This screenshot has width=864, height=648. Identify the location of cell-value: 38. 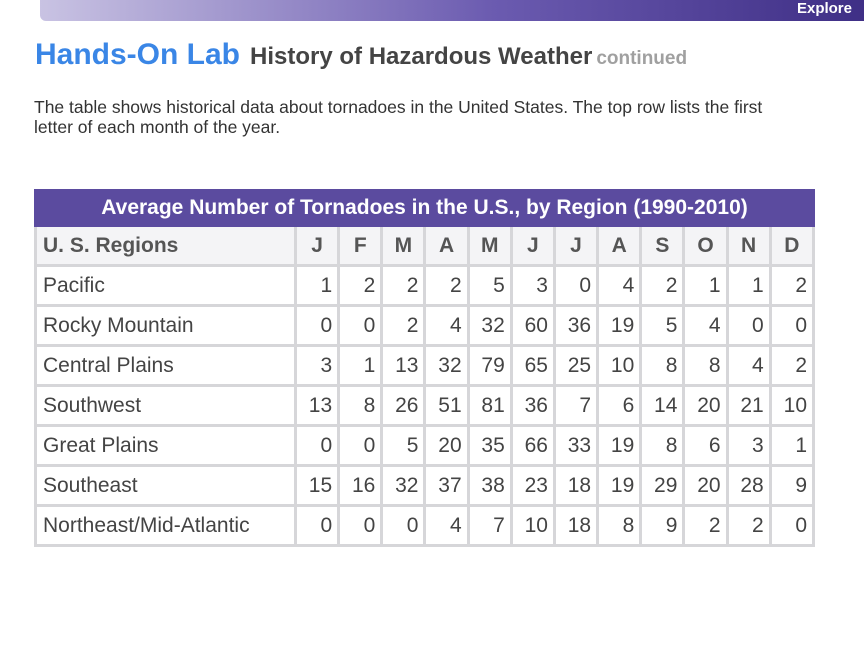
(489, 485).